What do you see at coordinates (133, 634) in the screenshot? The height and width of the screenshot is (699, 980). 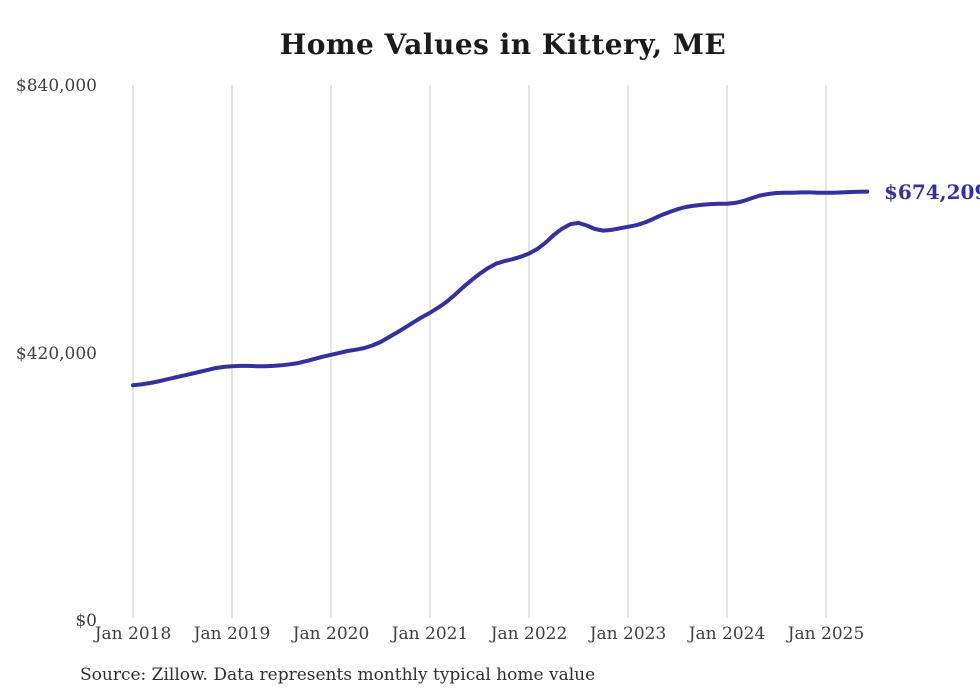 I see `x-axis-label: Jan 2018` at bounding box center [133, 634].